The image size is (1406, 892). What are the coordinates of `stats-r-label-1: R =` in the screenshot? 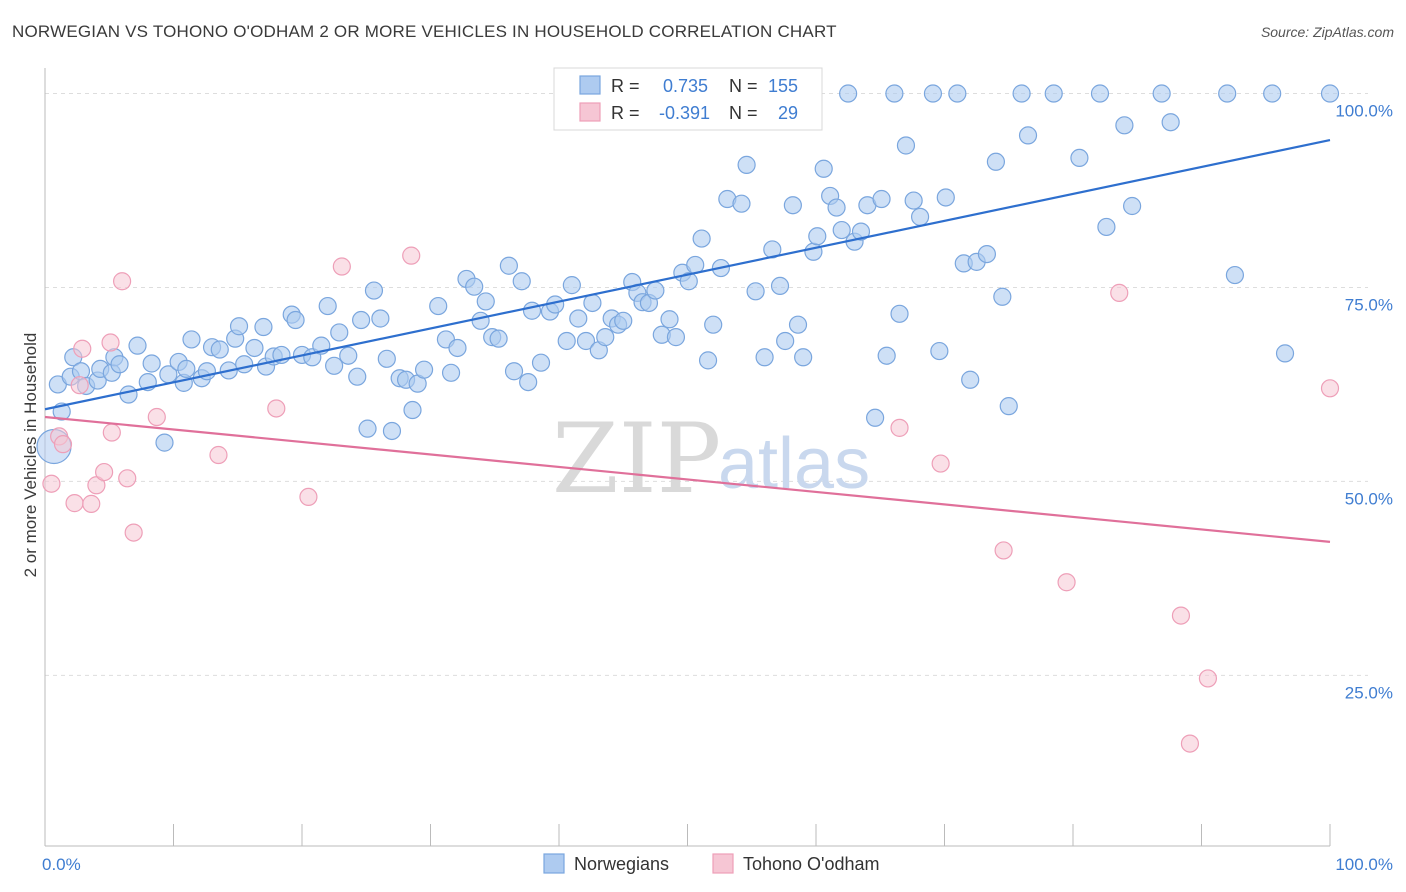 It's located at (625, 86).